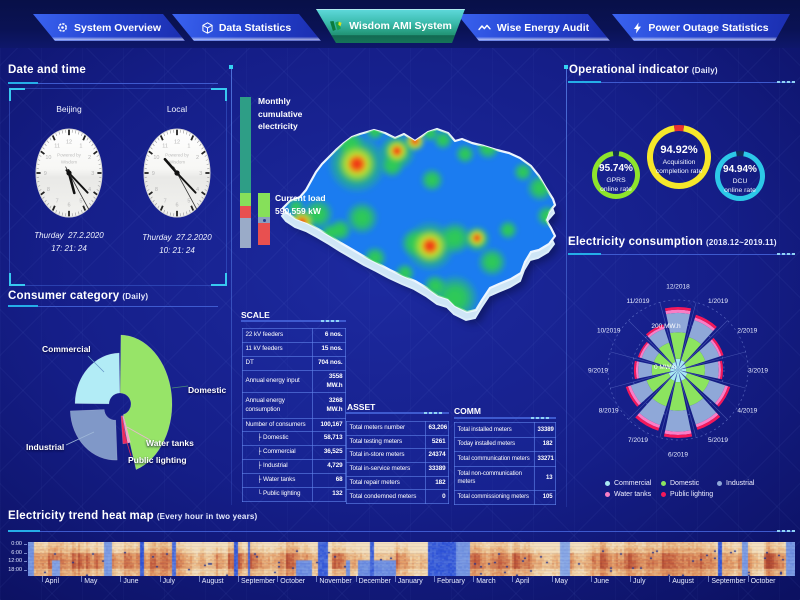  I want to click on heatmap-month-label: November, so click(335, 581).